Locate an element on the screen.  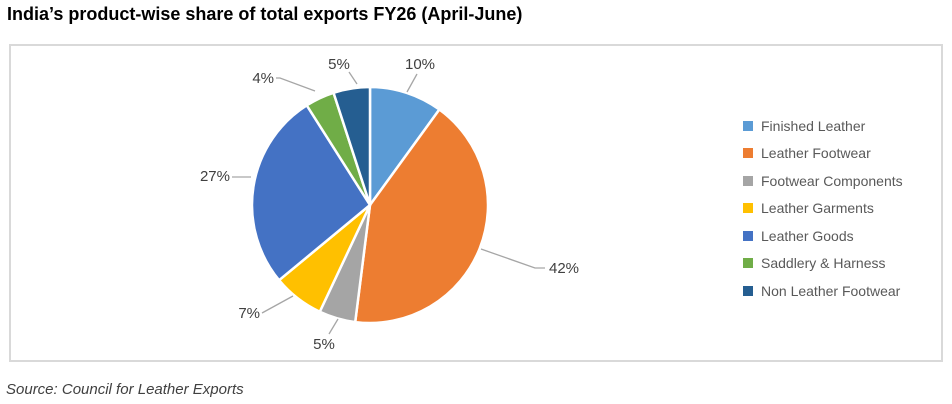
source-caption: Source: Council for Leather Exports is located at coordinates (125, 389).